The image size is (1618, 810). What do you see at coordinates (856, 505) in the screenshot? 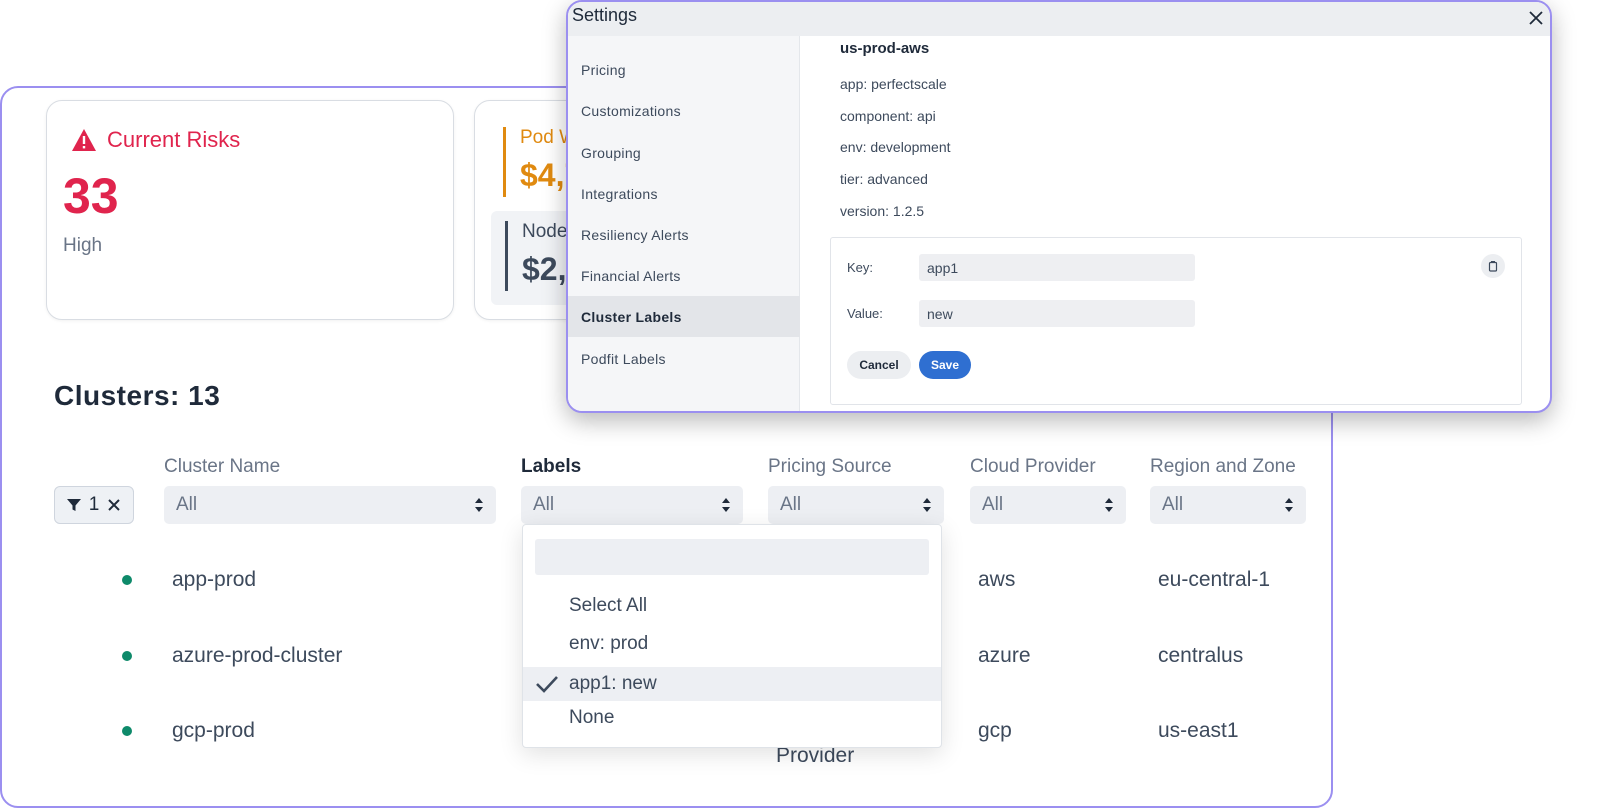
I see `pricing-source-select: All` at bounding box center [856, 505].